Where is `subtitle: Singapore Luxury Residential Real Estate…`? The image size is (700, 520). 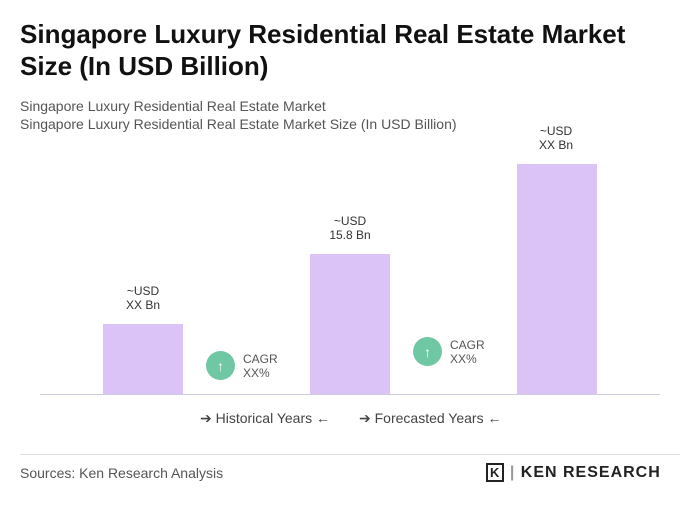
subtitle: Singapore Luxury Residential Real Estate… is located at coordinates (173, 106).